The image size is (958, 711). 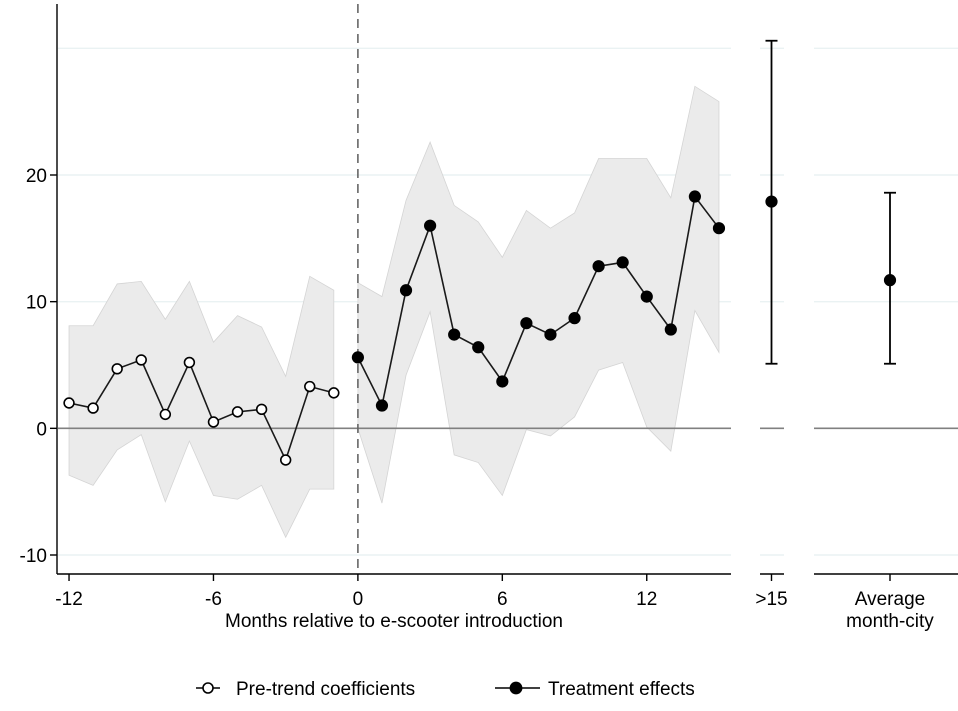 I want to click on y-tick-label: 20, so click(x=36, y=176).